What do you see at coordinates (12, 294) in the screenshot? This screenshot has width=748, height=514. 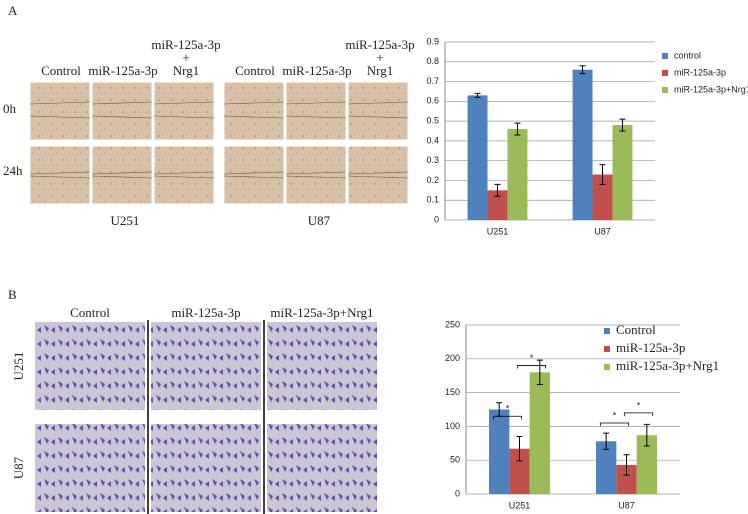 I see `panel-label: B` at bounding box center [12, 294].